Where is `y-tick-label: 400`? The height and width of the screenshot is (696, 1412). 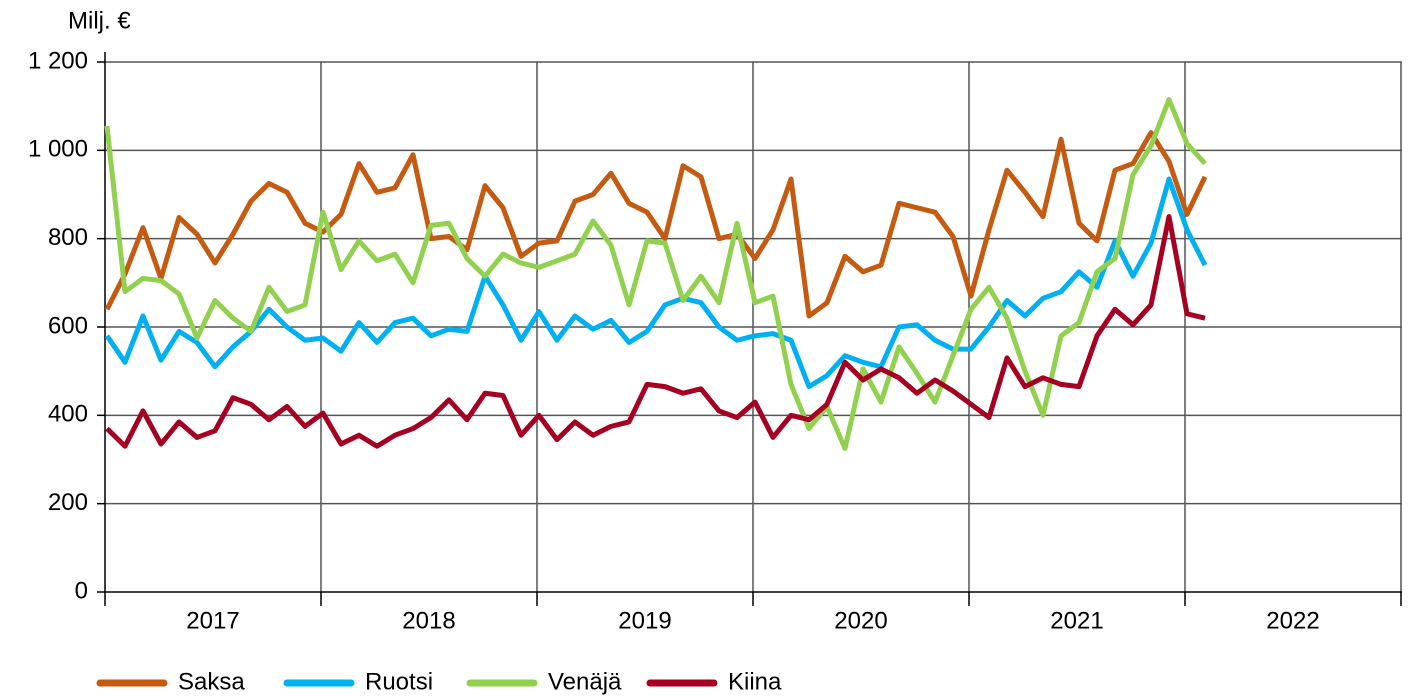
y-tick-label: 400 is located at coordinates (68, 414).